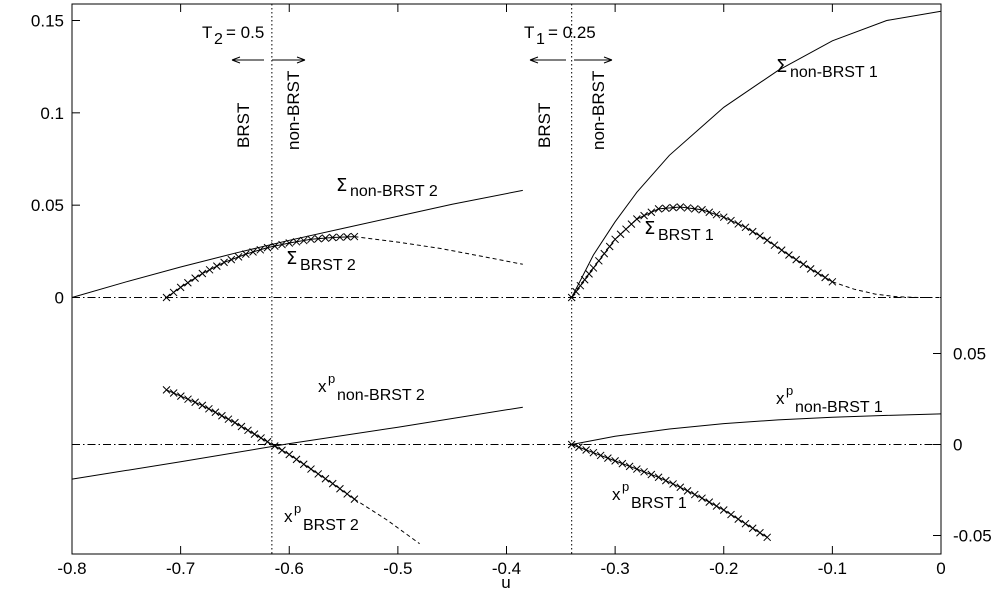 Image resolution: width=1008 pixels, height=592 pixels. What do you see at coordinates (957, 445) in the screenshot?
I see `y-tick-label-right: 0` at bounding box center [957, 445].